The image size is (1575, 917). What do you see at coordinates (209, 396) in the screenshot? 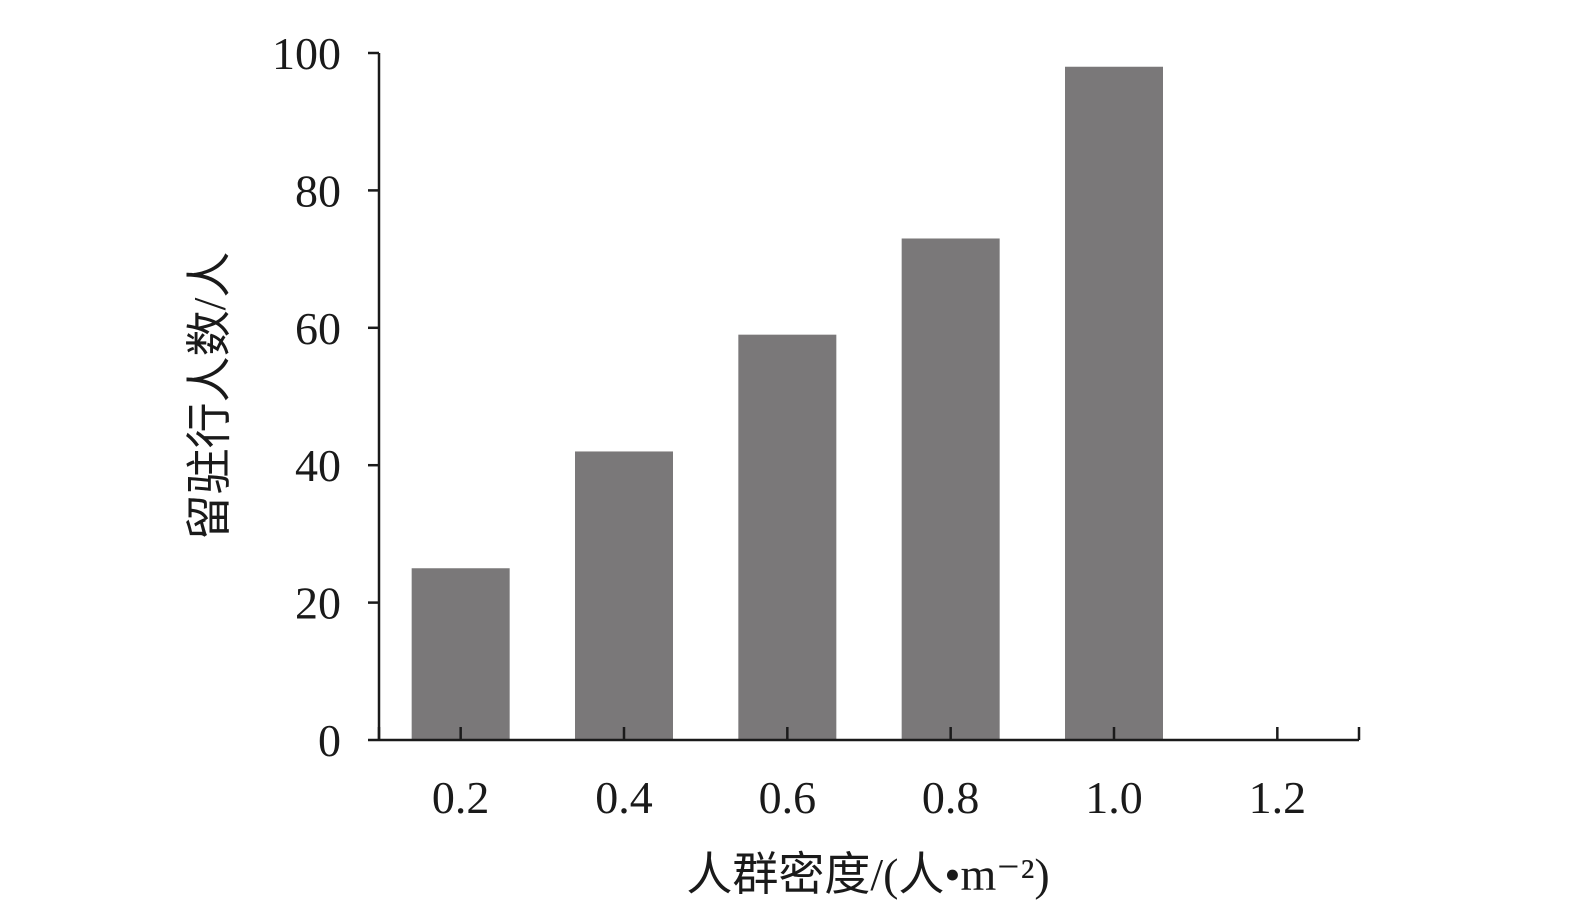
I see `y-axis-title: 留驻行人数/人` at bounding box center [209, 396].